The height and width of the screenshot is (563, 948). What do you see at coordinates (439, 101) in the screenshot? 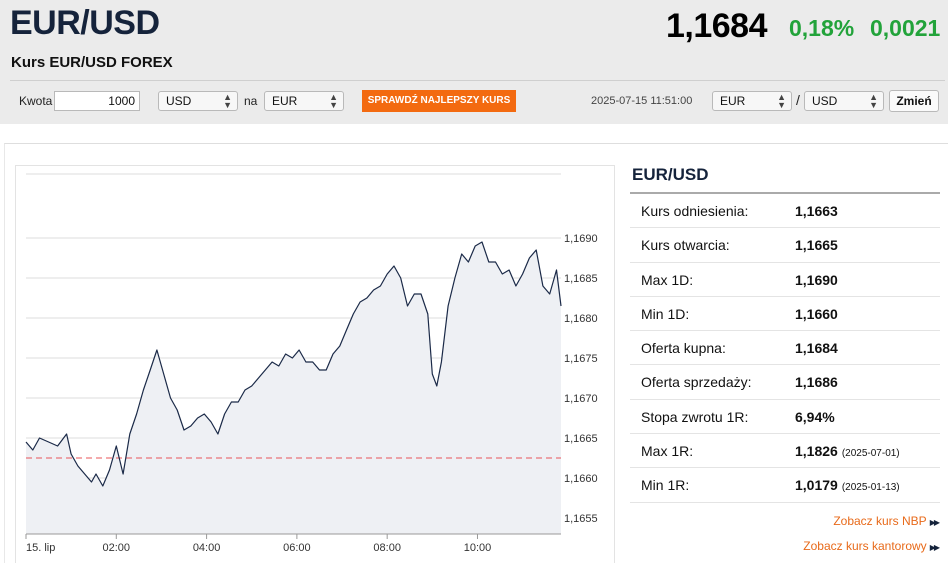
I see `best-rate-button: SPRAWDŹ NAJLEPSZY KURS` at bounding box center [439, 101].